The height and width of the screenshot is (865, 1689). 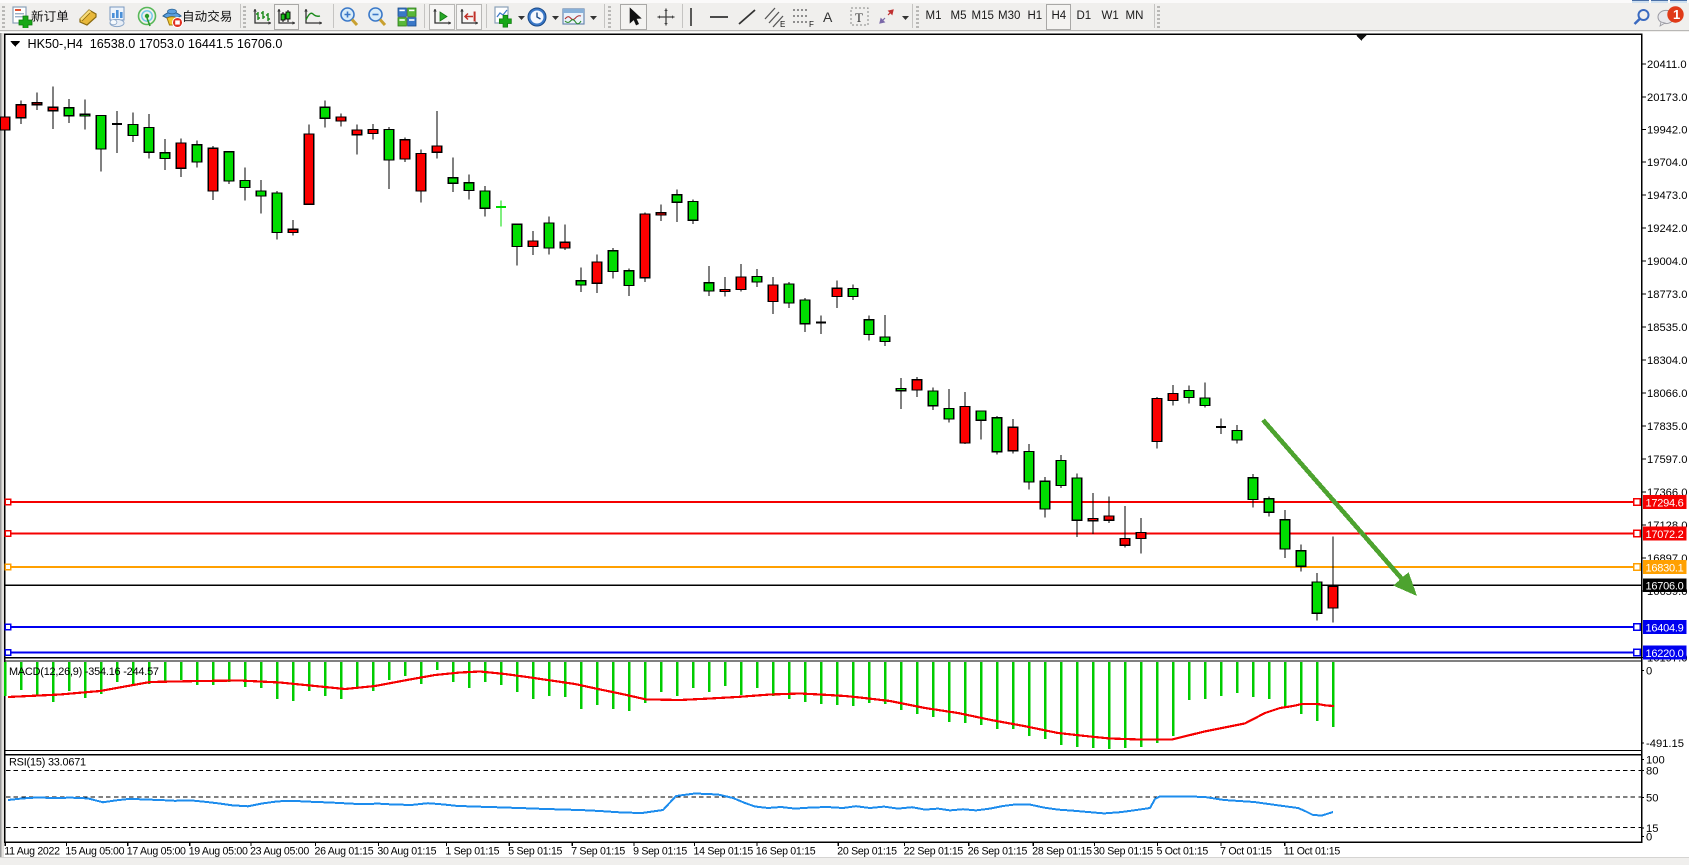 What do you see at coordinates (782, 24) in the screenshot?
I see `svg-text: E` at bounding box center [782, 24].